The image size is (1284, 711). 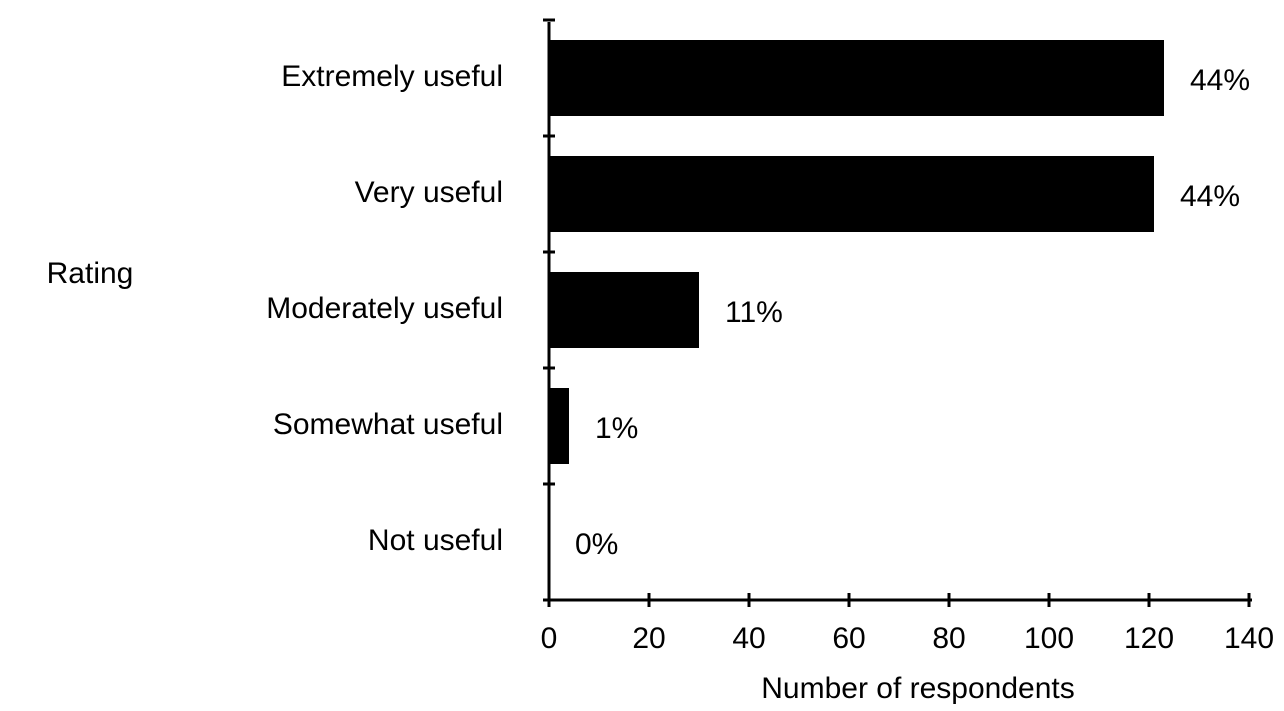 What do you see at coordinates (392, 76) in the screenshot?
I see `y-tick-label: Extremely useful` at bounding box center [392, 76].